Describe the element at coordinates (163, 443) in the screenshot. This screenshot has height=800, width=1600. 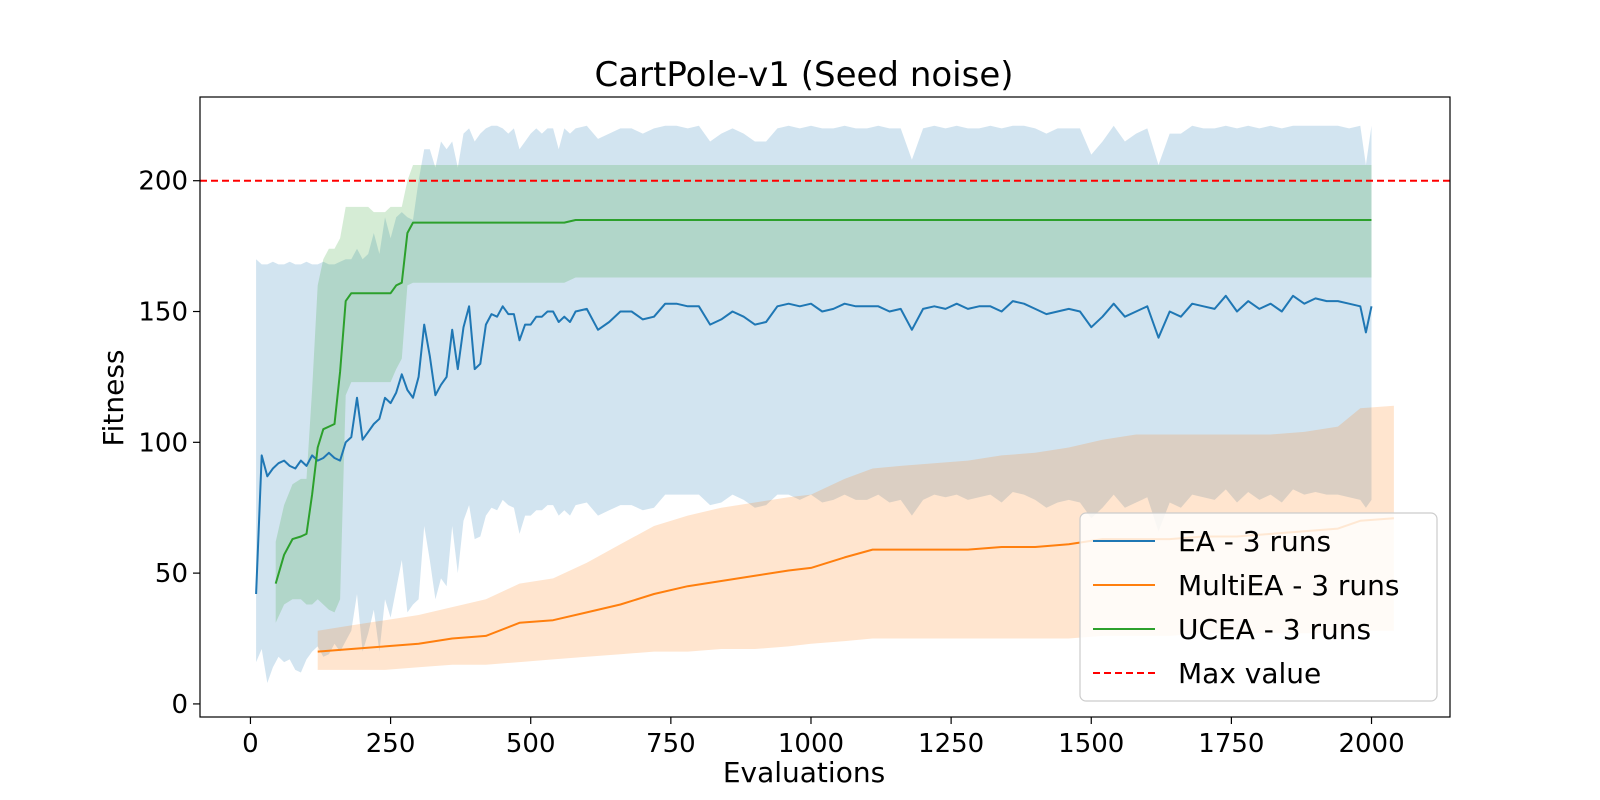
I see `y-tick-label: 100` at that location.